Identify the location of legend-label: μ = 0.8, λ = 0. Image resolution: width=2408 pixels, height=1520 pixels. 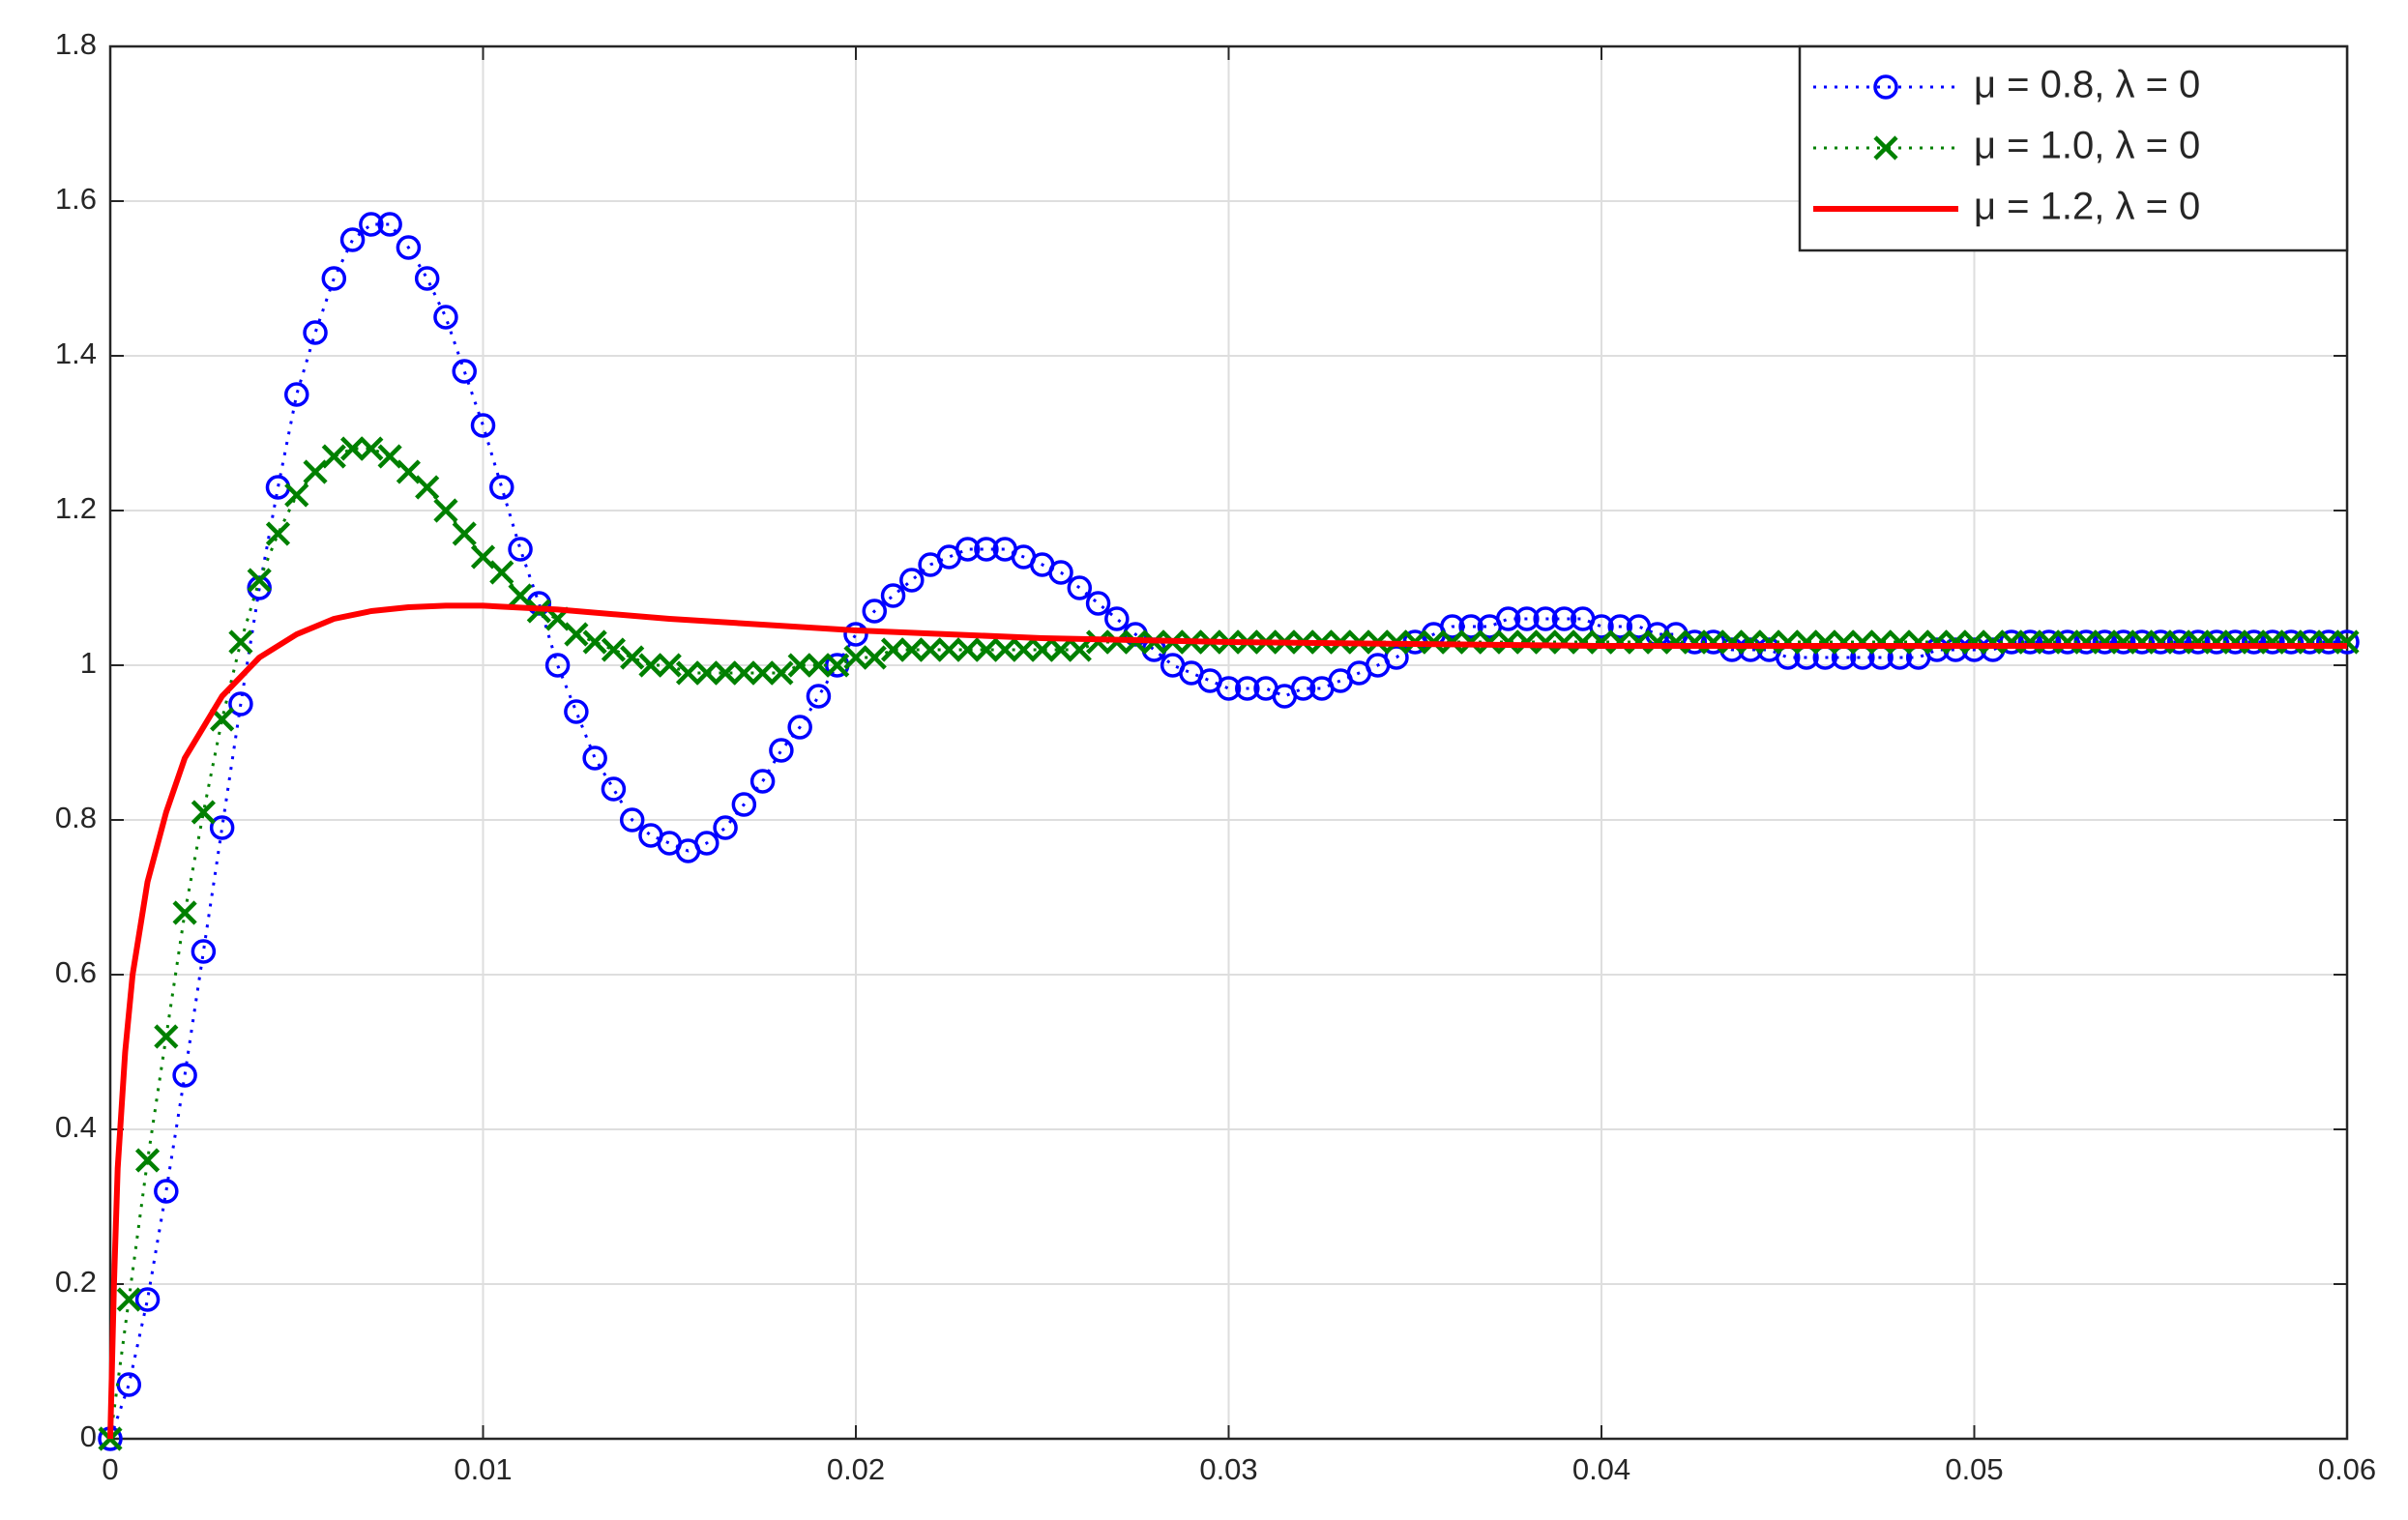
(2087, 85).